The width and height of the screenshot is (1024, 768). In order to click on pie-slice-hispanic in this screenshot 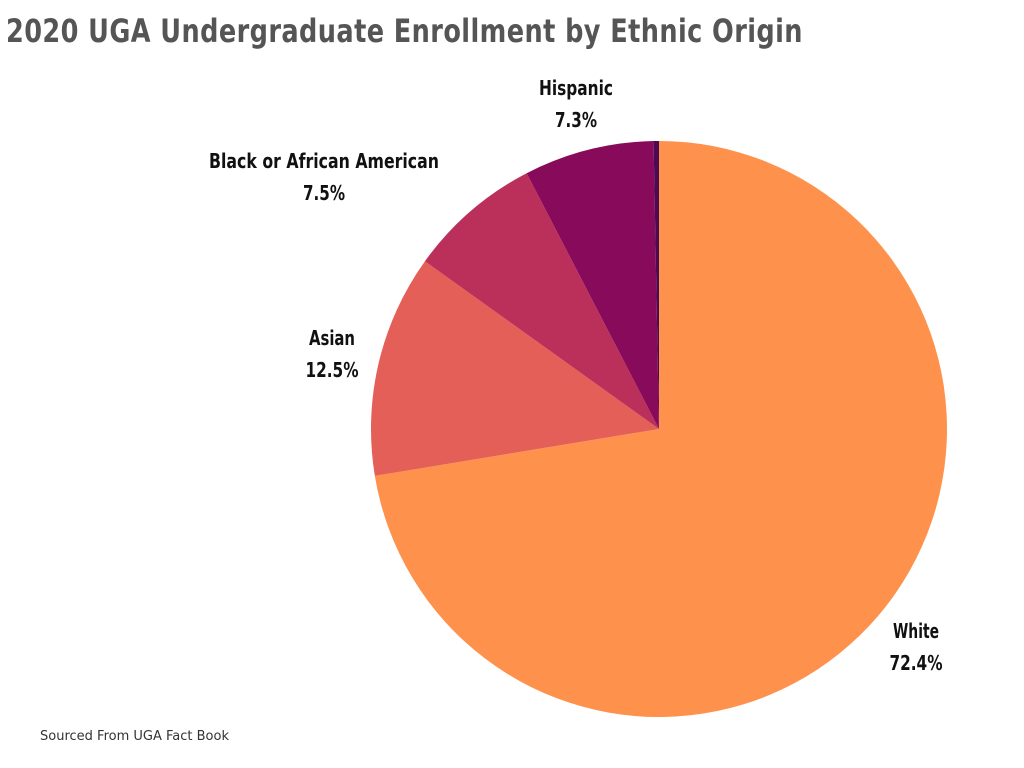, I will do `click(592, 285)`.